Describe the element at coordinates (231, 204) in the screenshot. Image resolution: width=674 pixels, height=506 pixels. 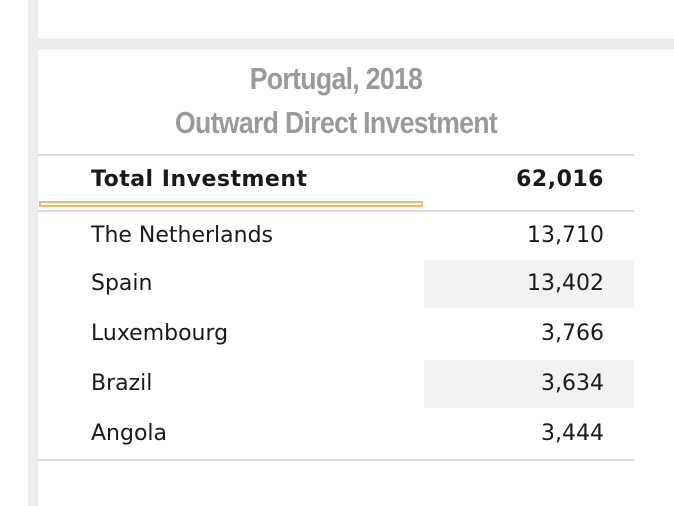
I see `focus-indicator` at that location.